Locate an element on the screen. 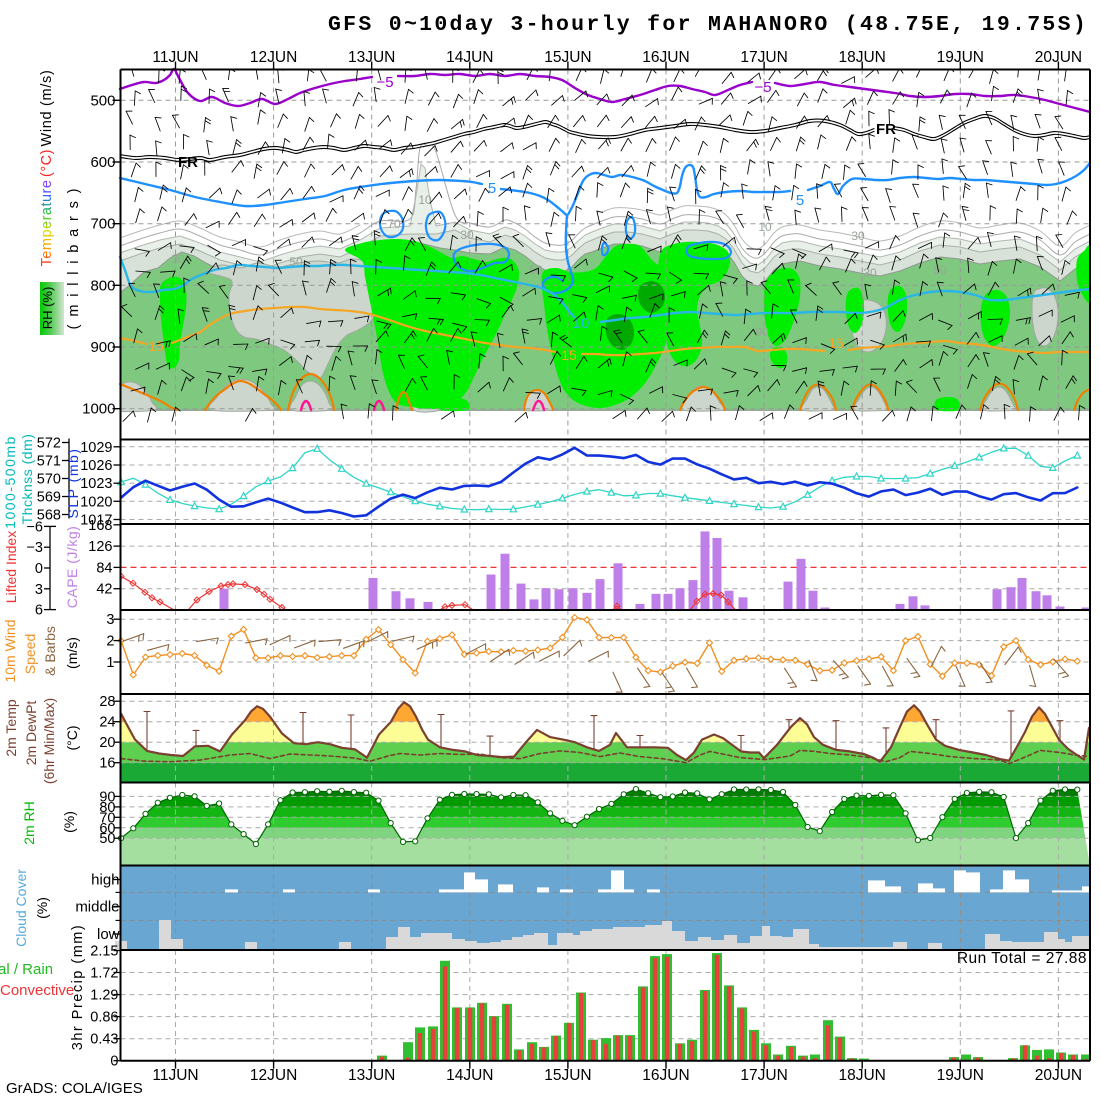 The height and width of the screenshot is (1105, 1100). svg-text: CAPE (J/kg) is located at coordinates (72, 567).